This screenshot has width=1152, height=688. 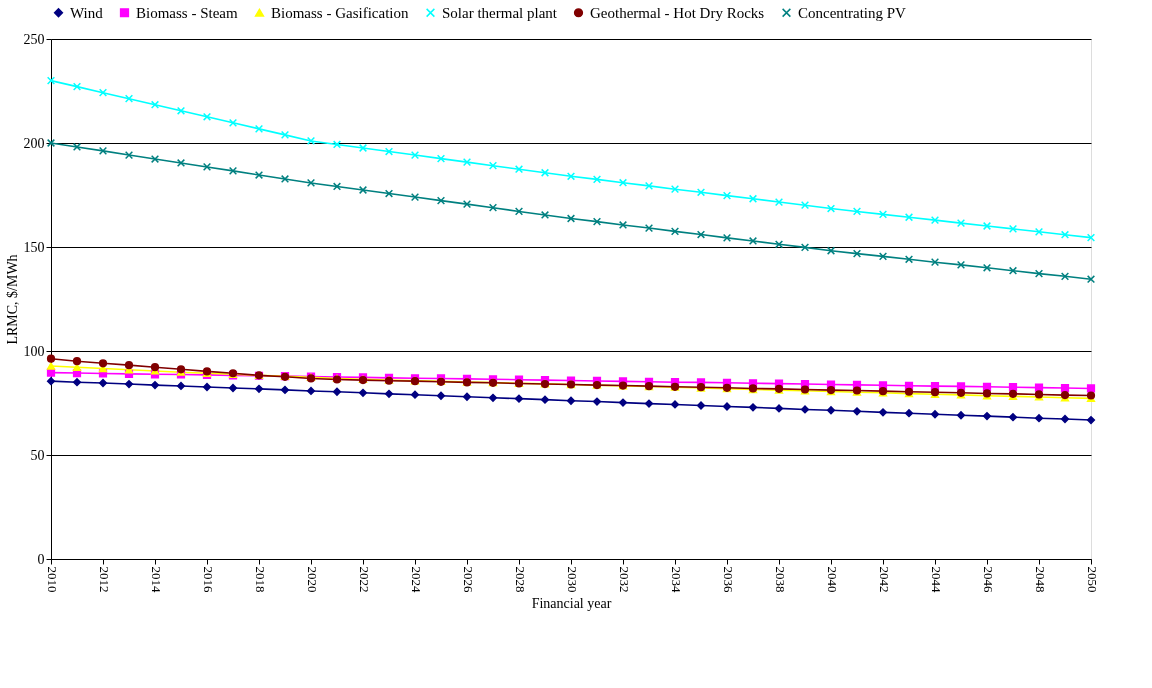 What do you see at coordinates (104, 579) in the screenshot?
I see `x-tick-label: 2012` at bounding box center [104, 579].